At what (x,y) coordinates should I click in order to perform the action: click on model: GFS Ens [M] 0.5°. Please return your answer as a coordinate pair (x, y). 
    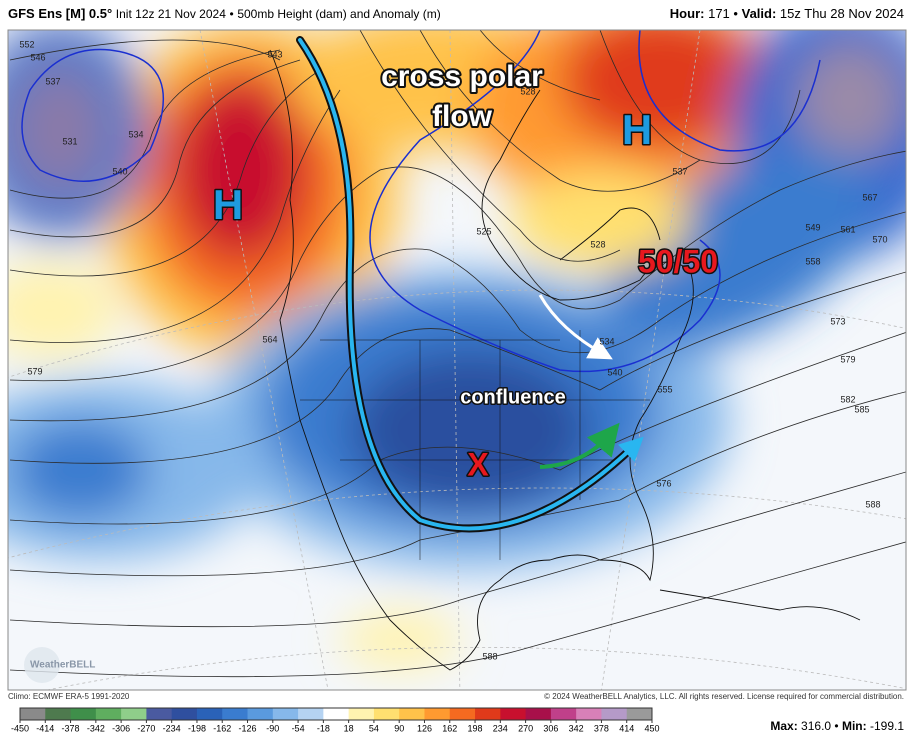
    Looking at the image, I should click on (60, 13).